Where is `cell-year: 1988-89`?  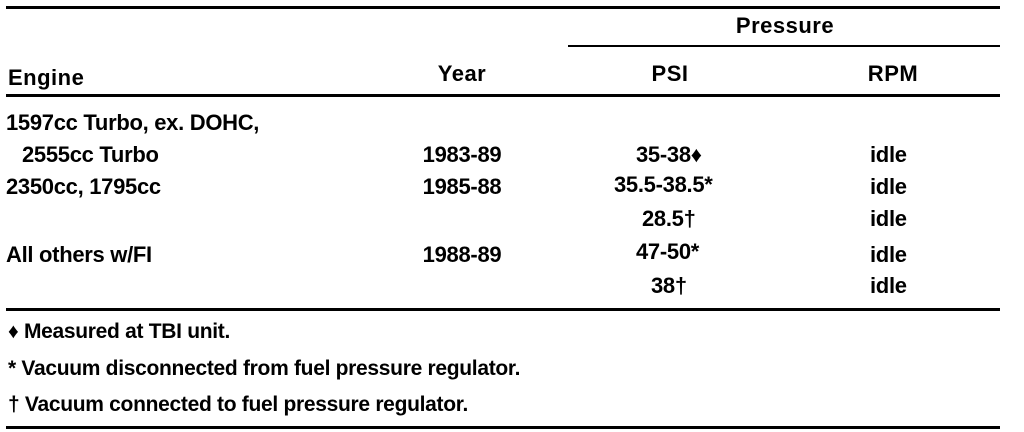 cell-year: 1988-89 is located at coordinates (462, 254).